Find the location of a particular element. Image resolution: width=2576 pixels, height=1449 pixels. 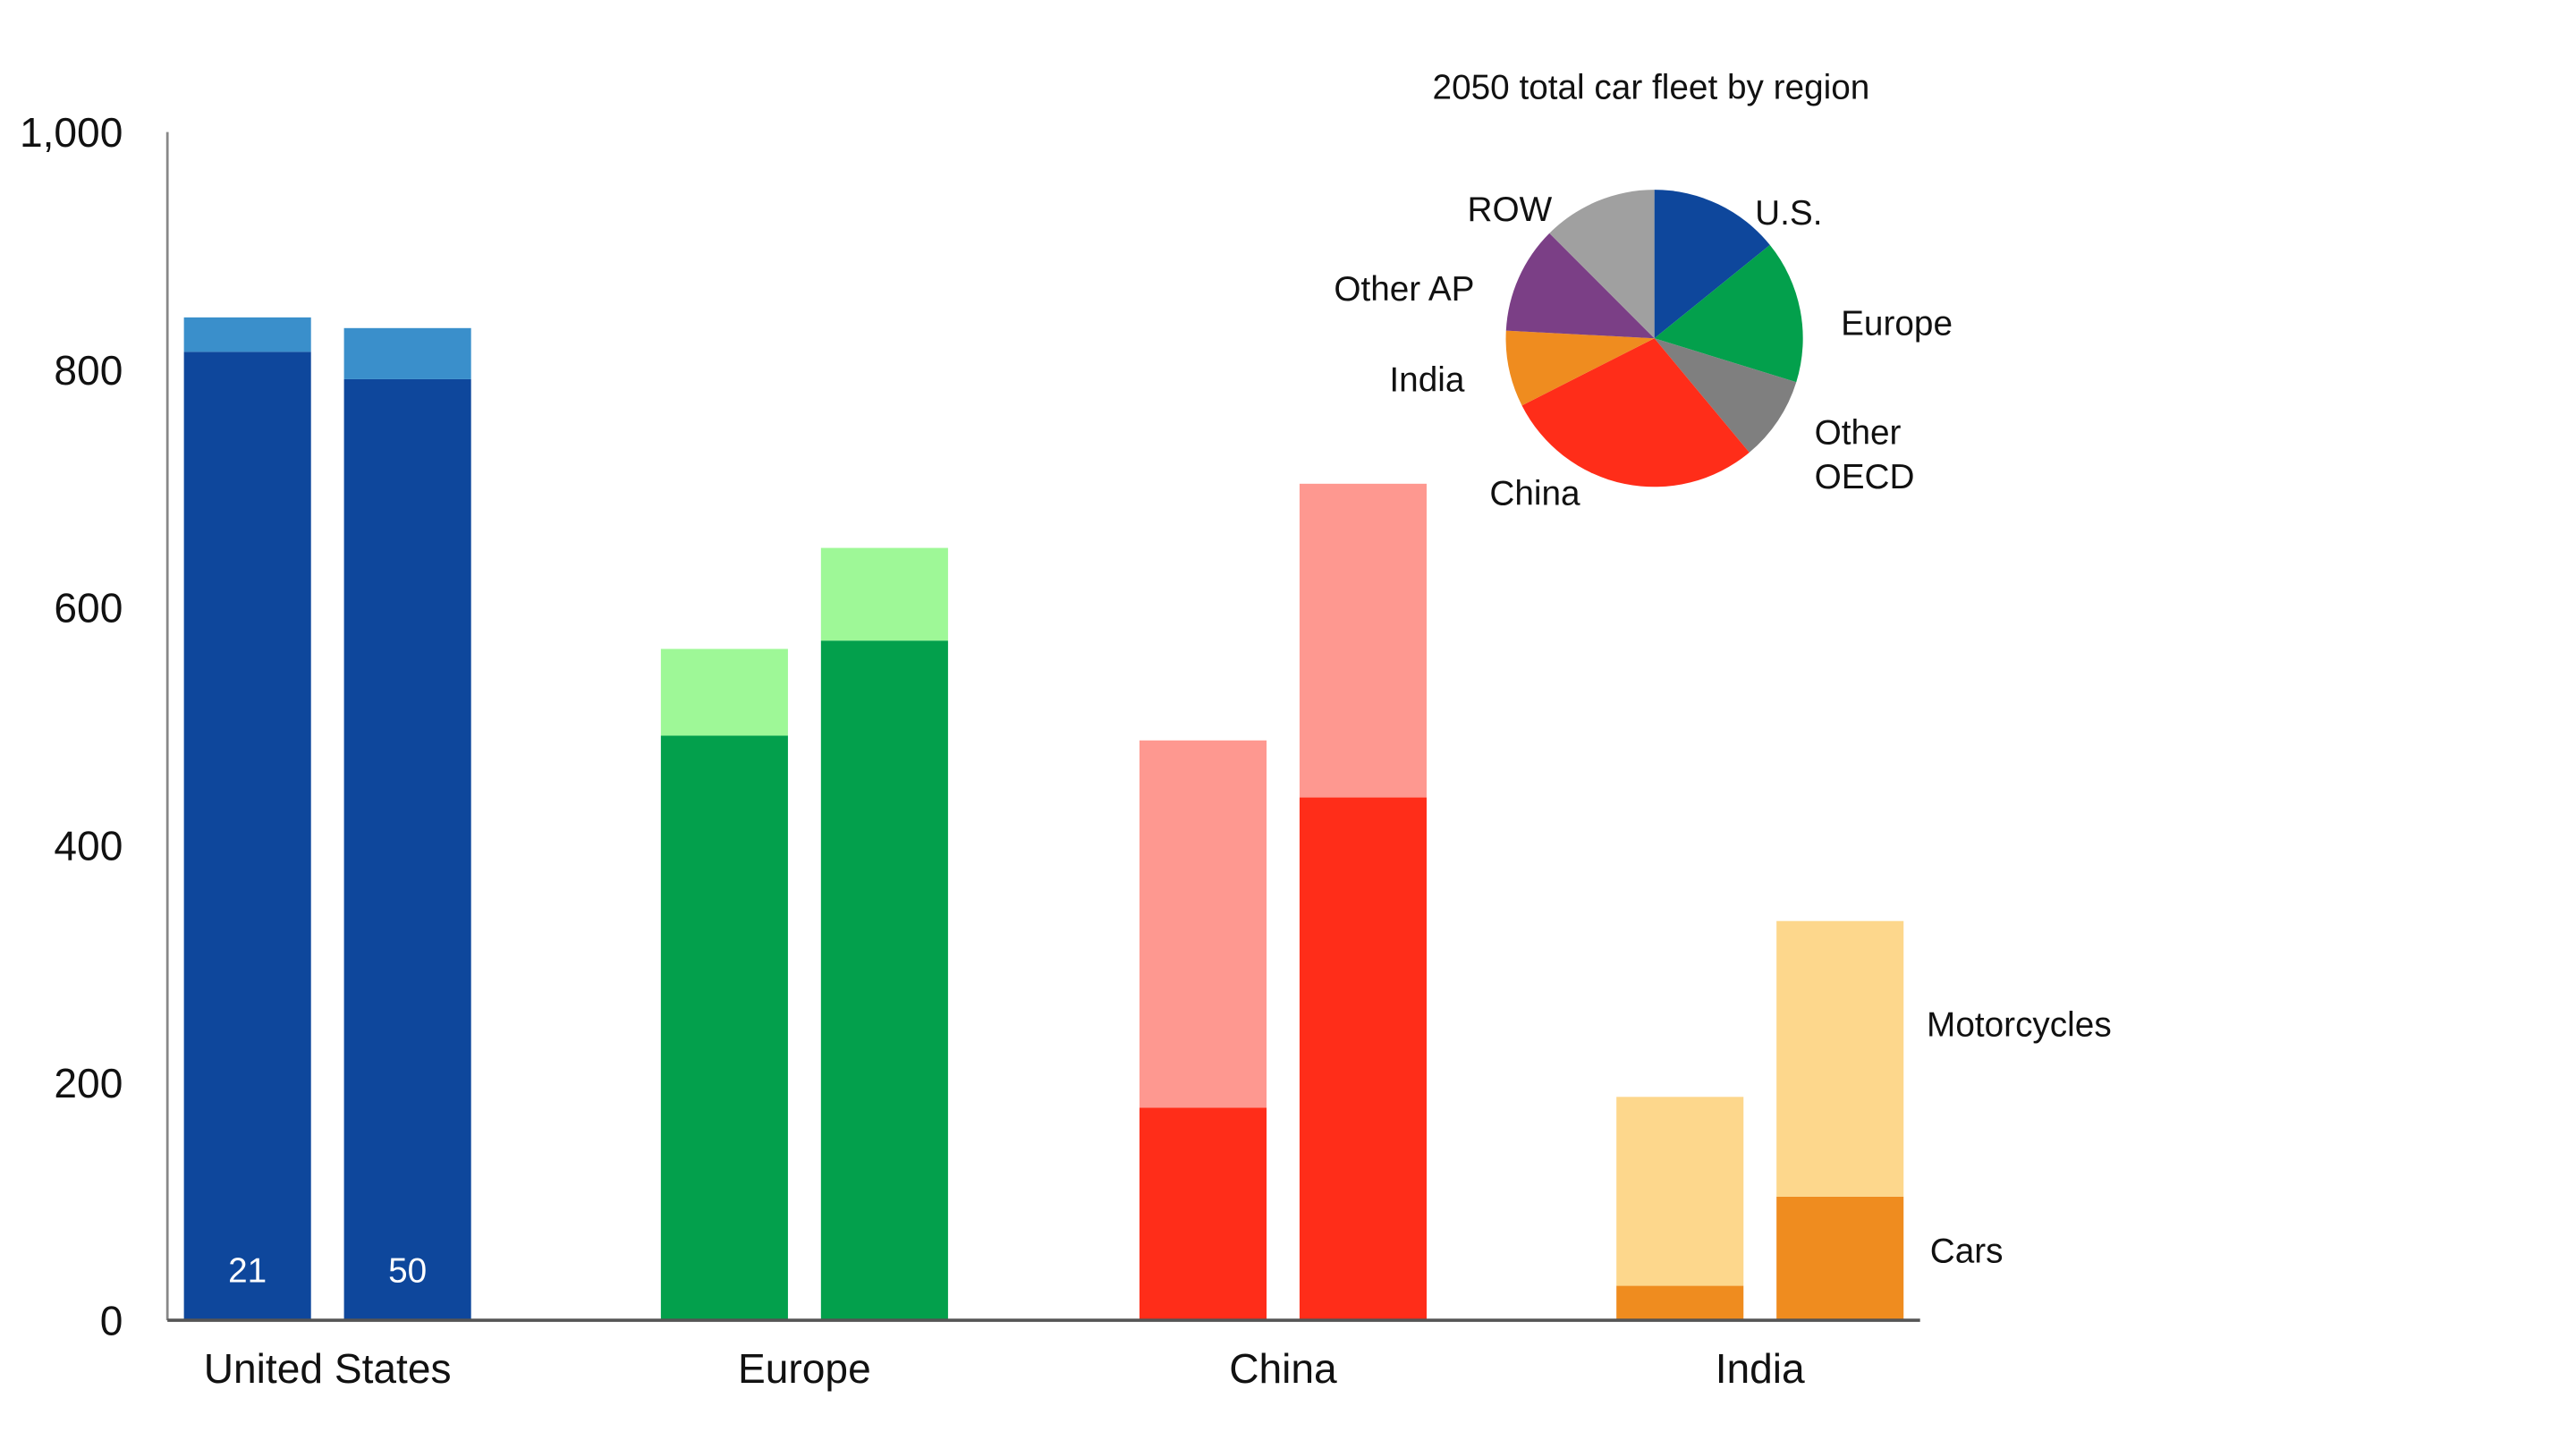

pie-slice-label: U.S. is located at coordinates (1788, 213).